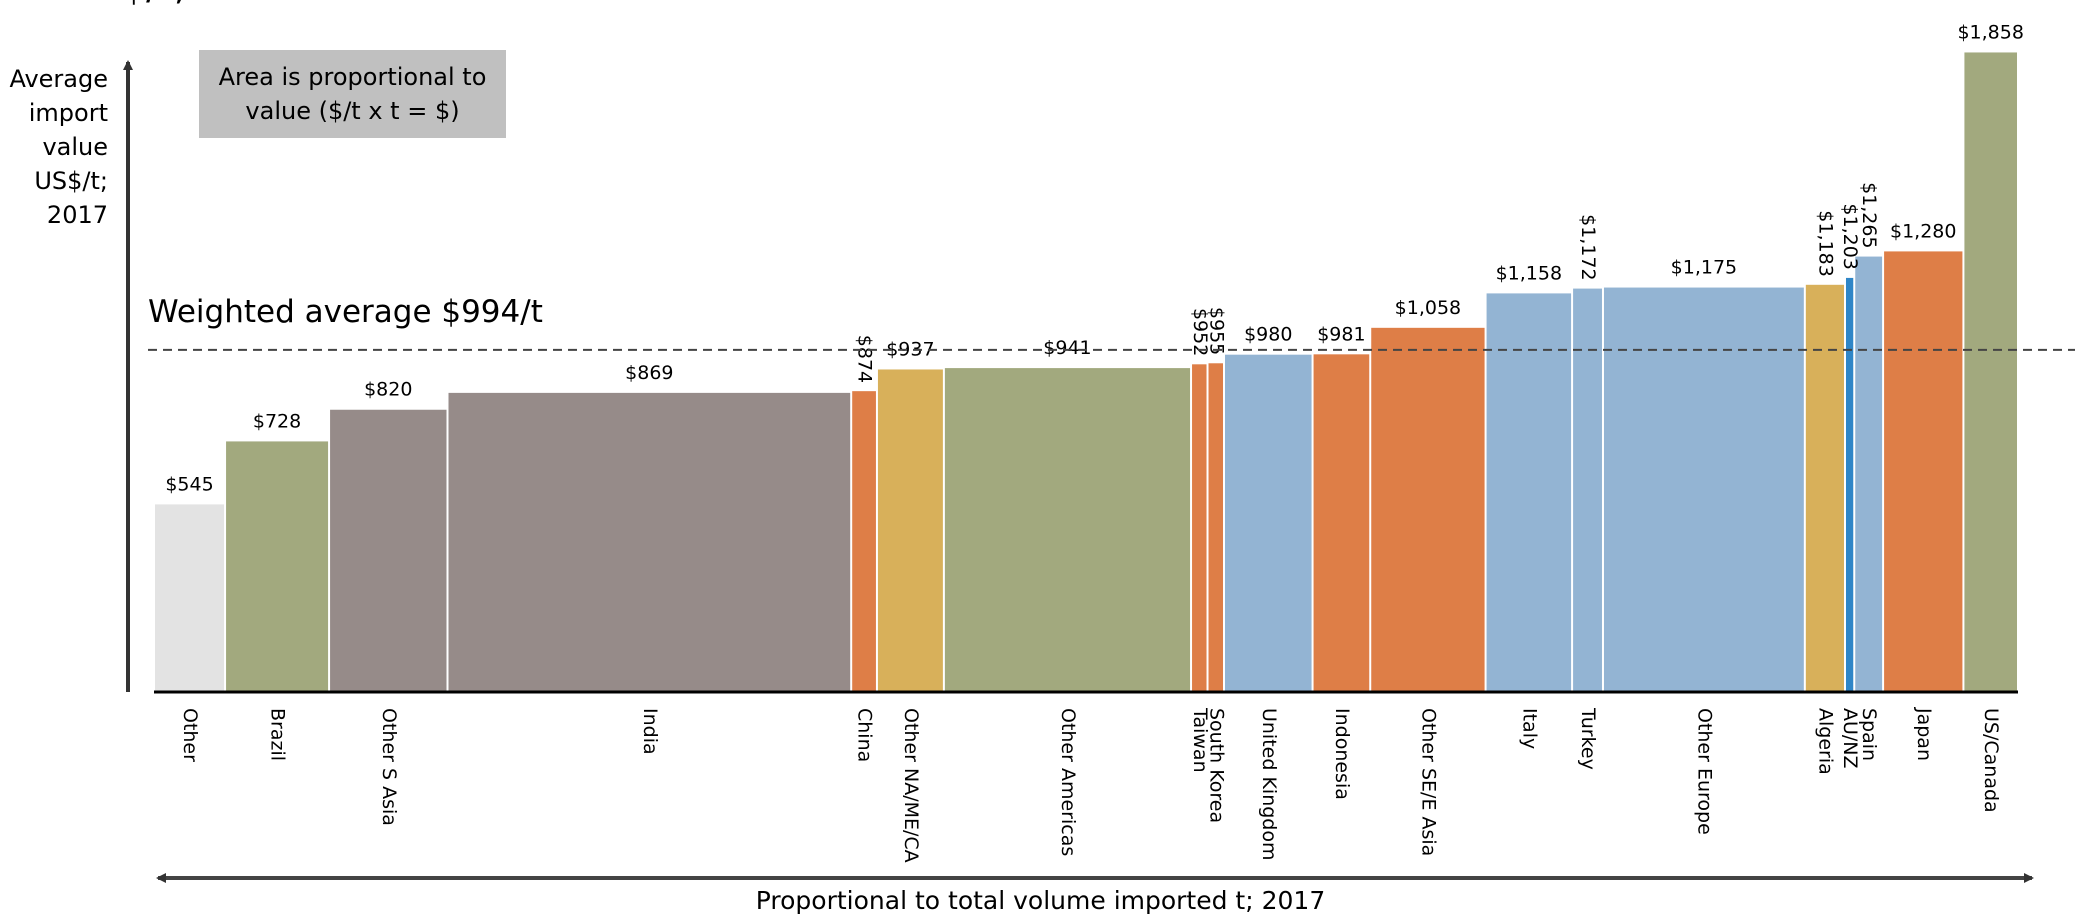 The height and width of the screenshot is (915, 2081). I want to click on value-label: $874, so click(865, 359).